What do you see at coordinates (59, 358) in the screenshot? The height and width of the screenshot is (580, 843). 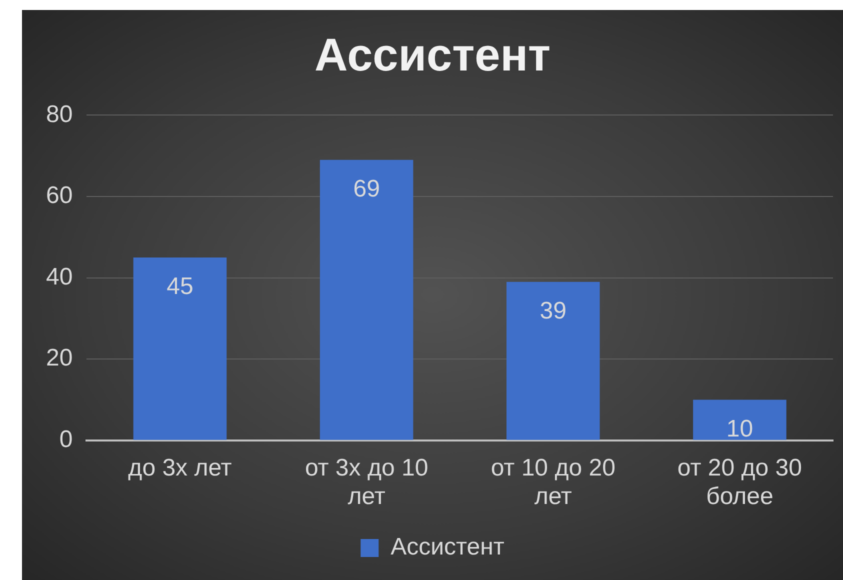 I see `y-tick-label: 20` at bounding box center [59, 358].